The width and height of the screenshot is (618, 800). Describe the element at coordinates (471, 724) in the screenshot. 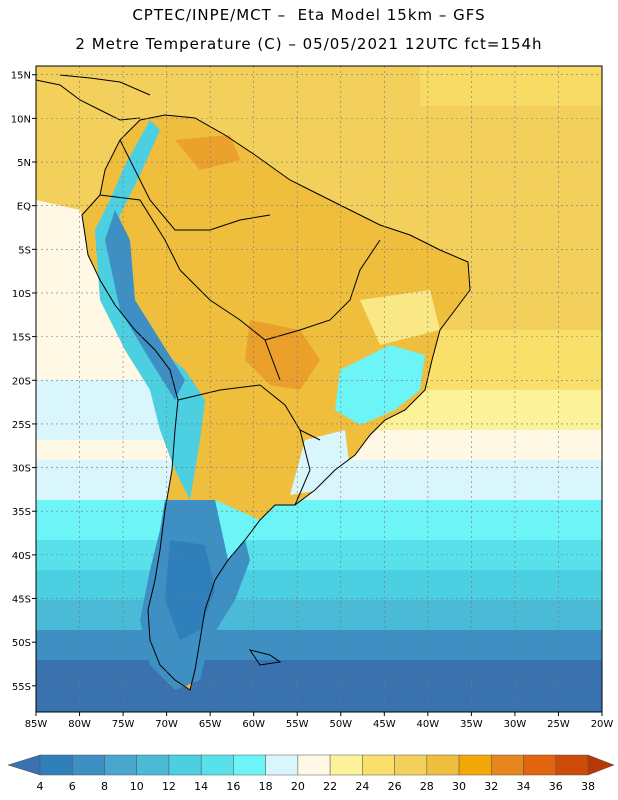

I see `lon-label: 35W` at that location.